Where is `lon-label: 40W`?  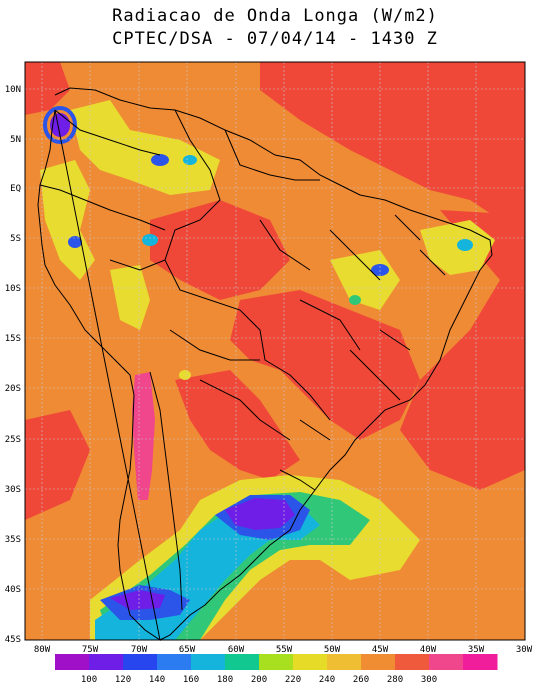
lon-label: 40W is located at coordinates (428, 650).